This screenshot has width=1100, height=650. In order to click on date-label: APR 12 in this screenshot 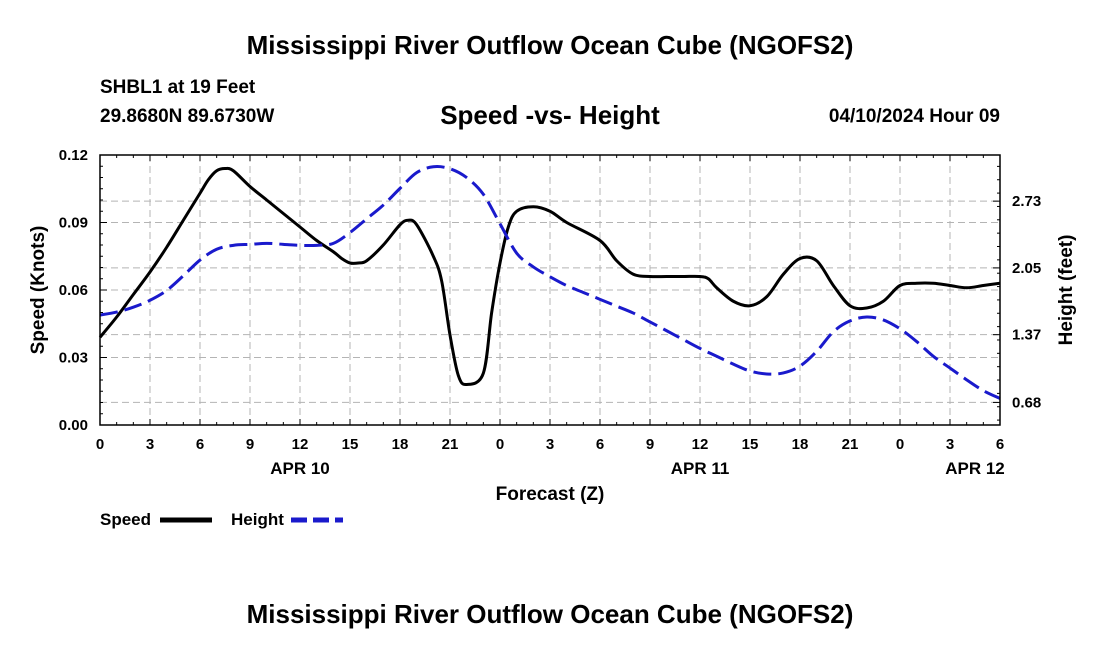, I will do `click(975, 468)`.